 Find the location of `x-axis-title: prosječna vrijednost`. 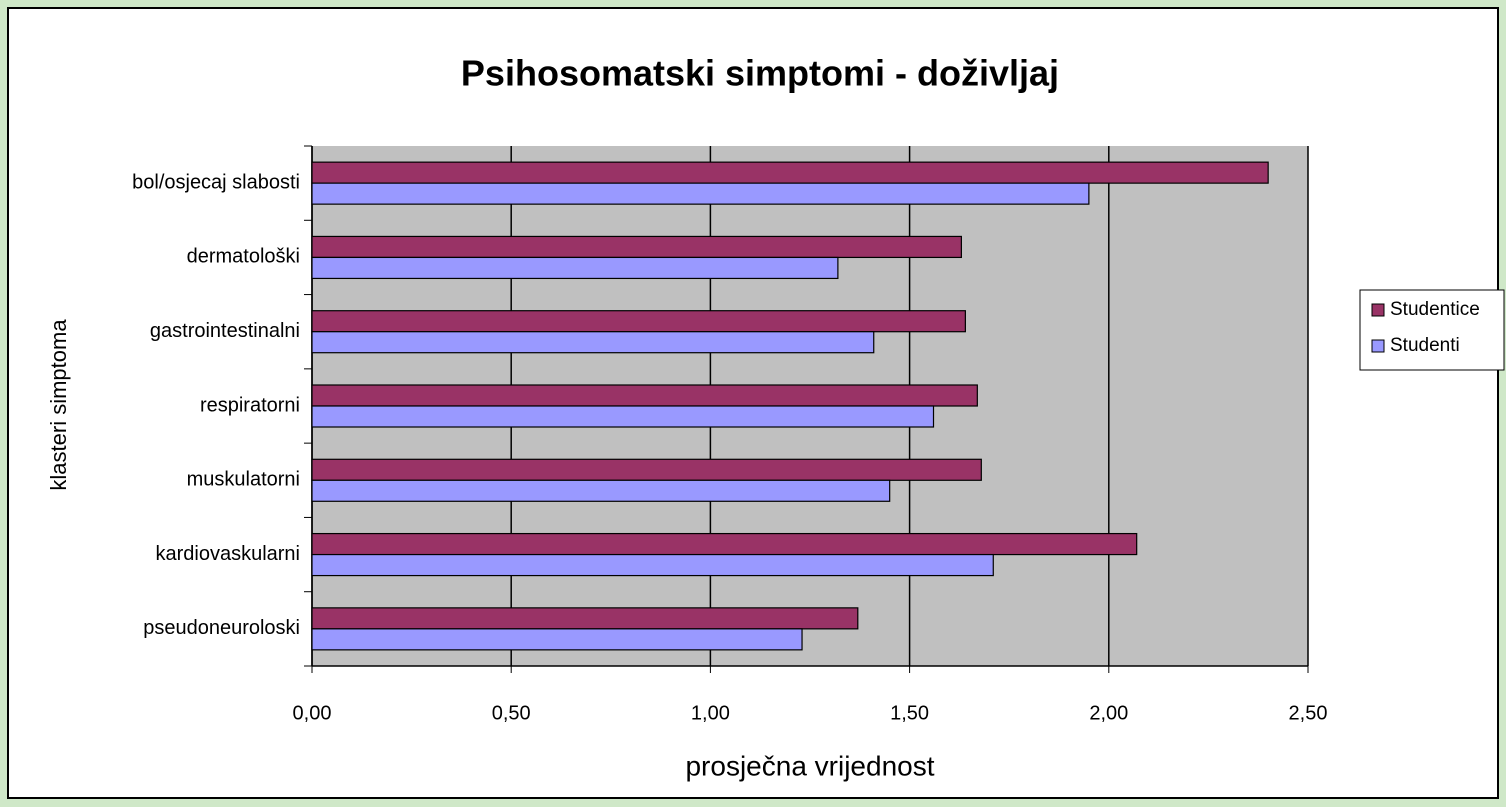

x-axis-title: prosječna vrijednost is located at coordinates (809, 765).